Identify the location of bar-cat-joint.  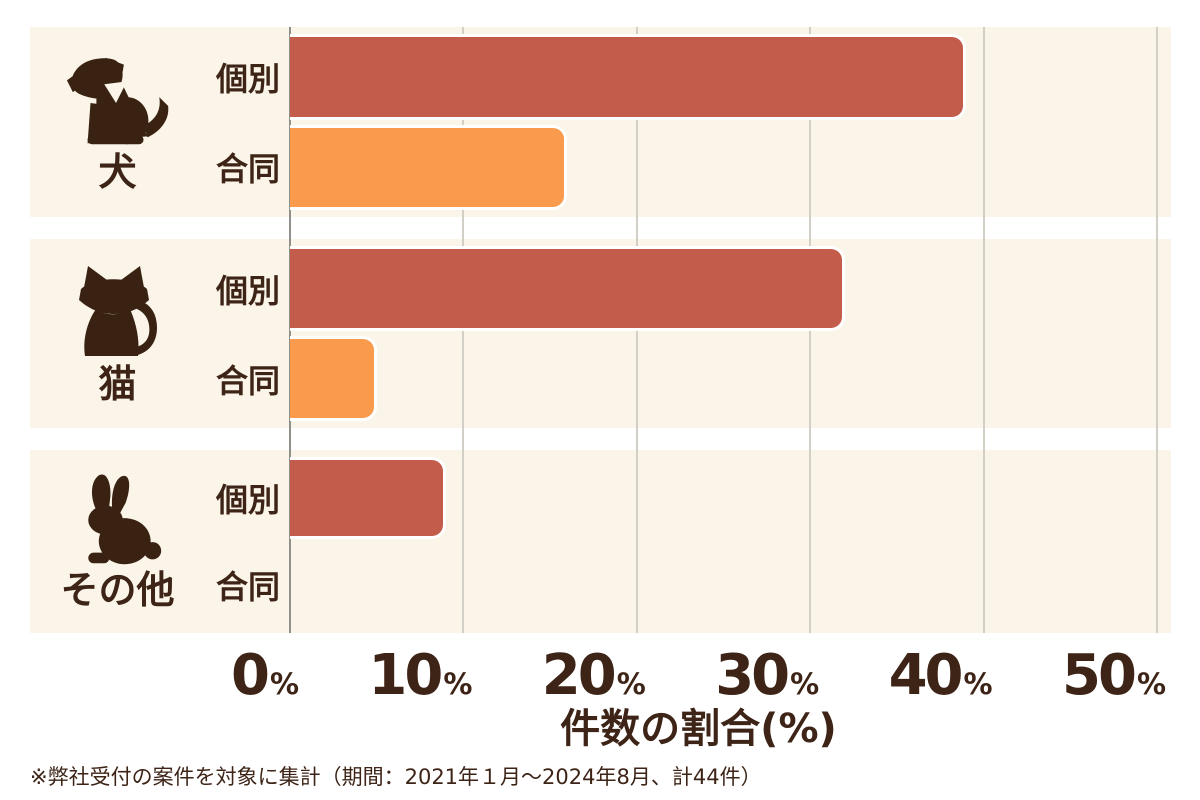
(333, 378).